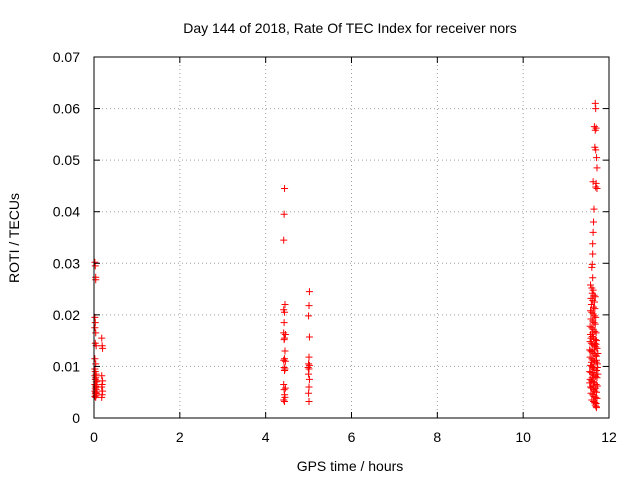 This screenshot has width=640, height=480. I want to click on x-tick-label: 0, so click(94, 437).